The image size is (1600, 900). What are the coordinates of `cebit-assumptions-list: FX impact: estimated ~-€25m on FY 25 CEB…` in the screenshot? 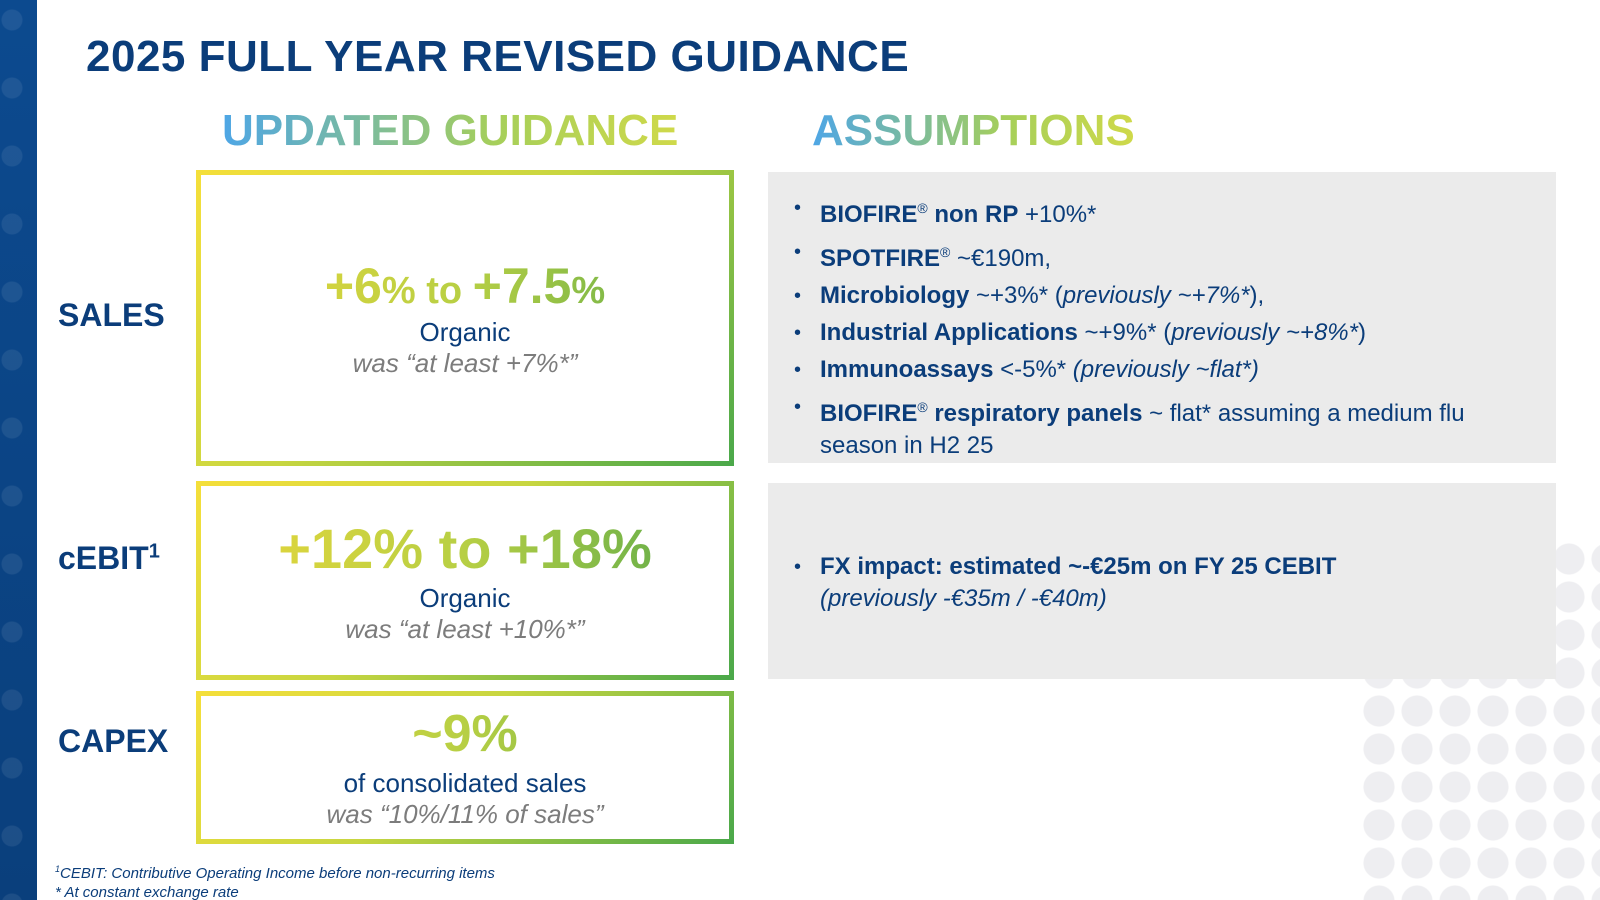 It's located at (1161, 583).